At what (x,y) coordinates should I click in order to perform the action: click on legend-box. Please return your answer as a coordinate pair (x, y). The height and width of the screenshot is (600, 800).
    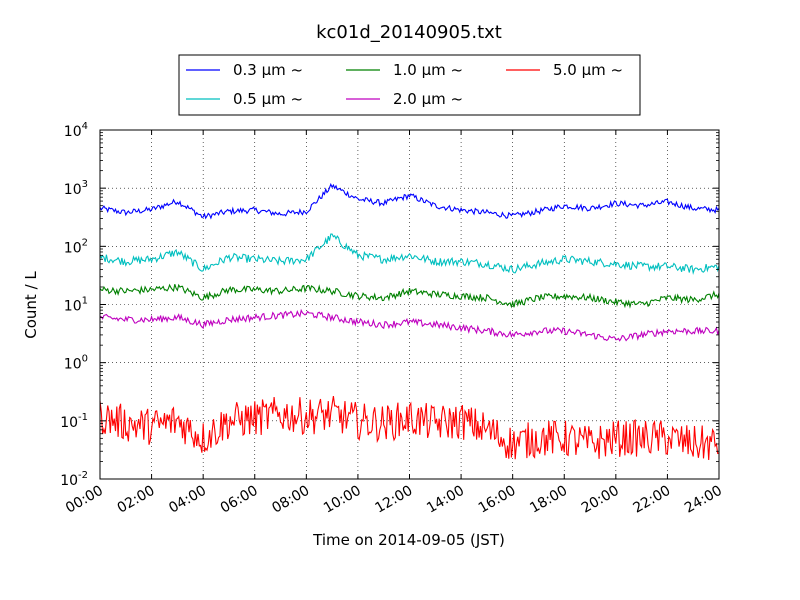
    Looking at the image, I should click on (409, 85).